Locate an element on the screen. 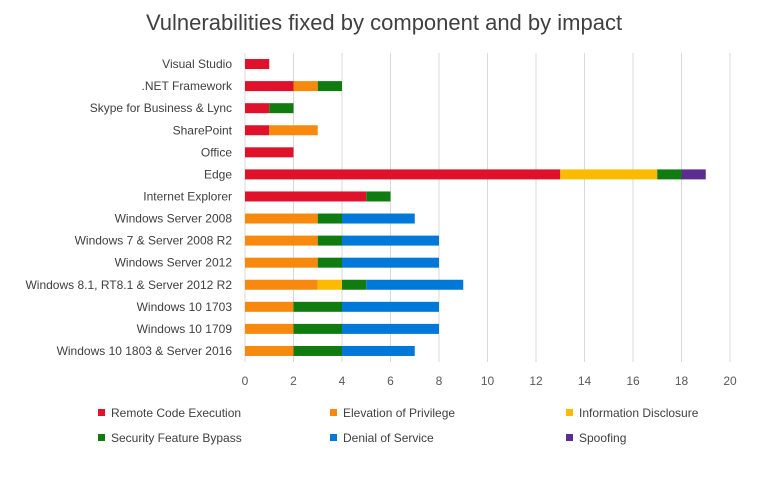 The height and width of the screenshot is (477, 768). x-axis-ticks: 0 2 4 6 8 10 12 14 16 18 20 is located at coordinates (489, 381).